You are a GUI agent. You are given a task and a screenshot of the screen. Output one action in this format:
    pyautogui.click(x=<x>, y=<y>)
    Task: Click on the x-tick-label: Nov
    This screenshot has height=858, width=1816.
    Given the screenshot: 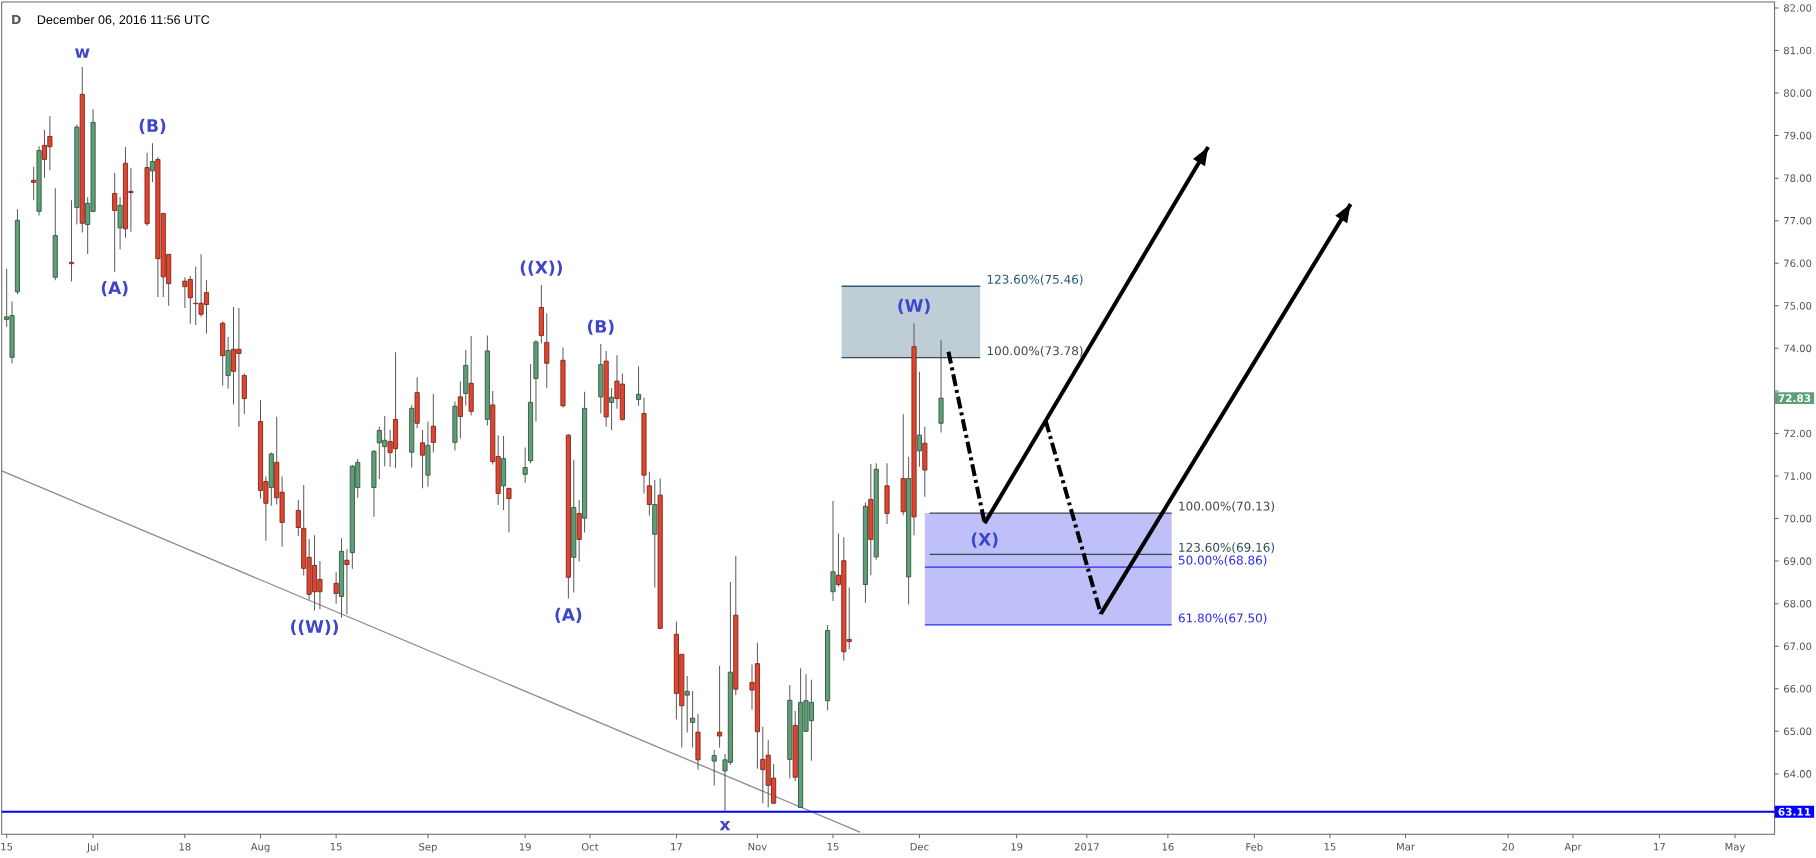 What is the action you would take?
    pyautogui.click(x=757, y=847)
    